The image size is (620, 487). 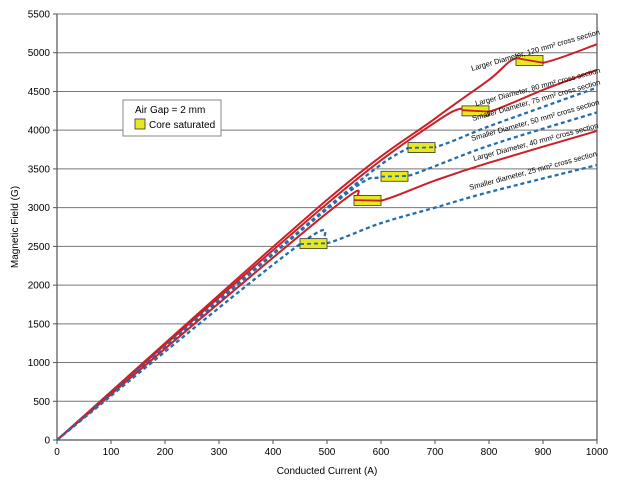 What do you see at coordinates (140, 124) in the screenshot?
I see `legend-swatch` at bounding box center [140, 124].